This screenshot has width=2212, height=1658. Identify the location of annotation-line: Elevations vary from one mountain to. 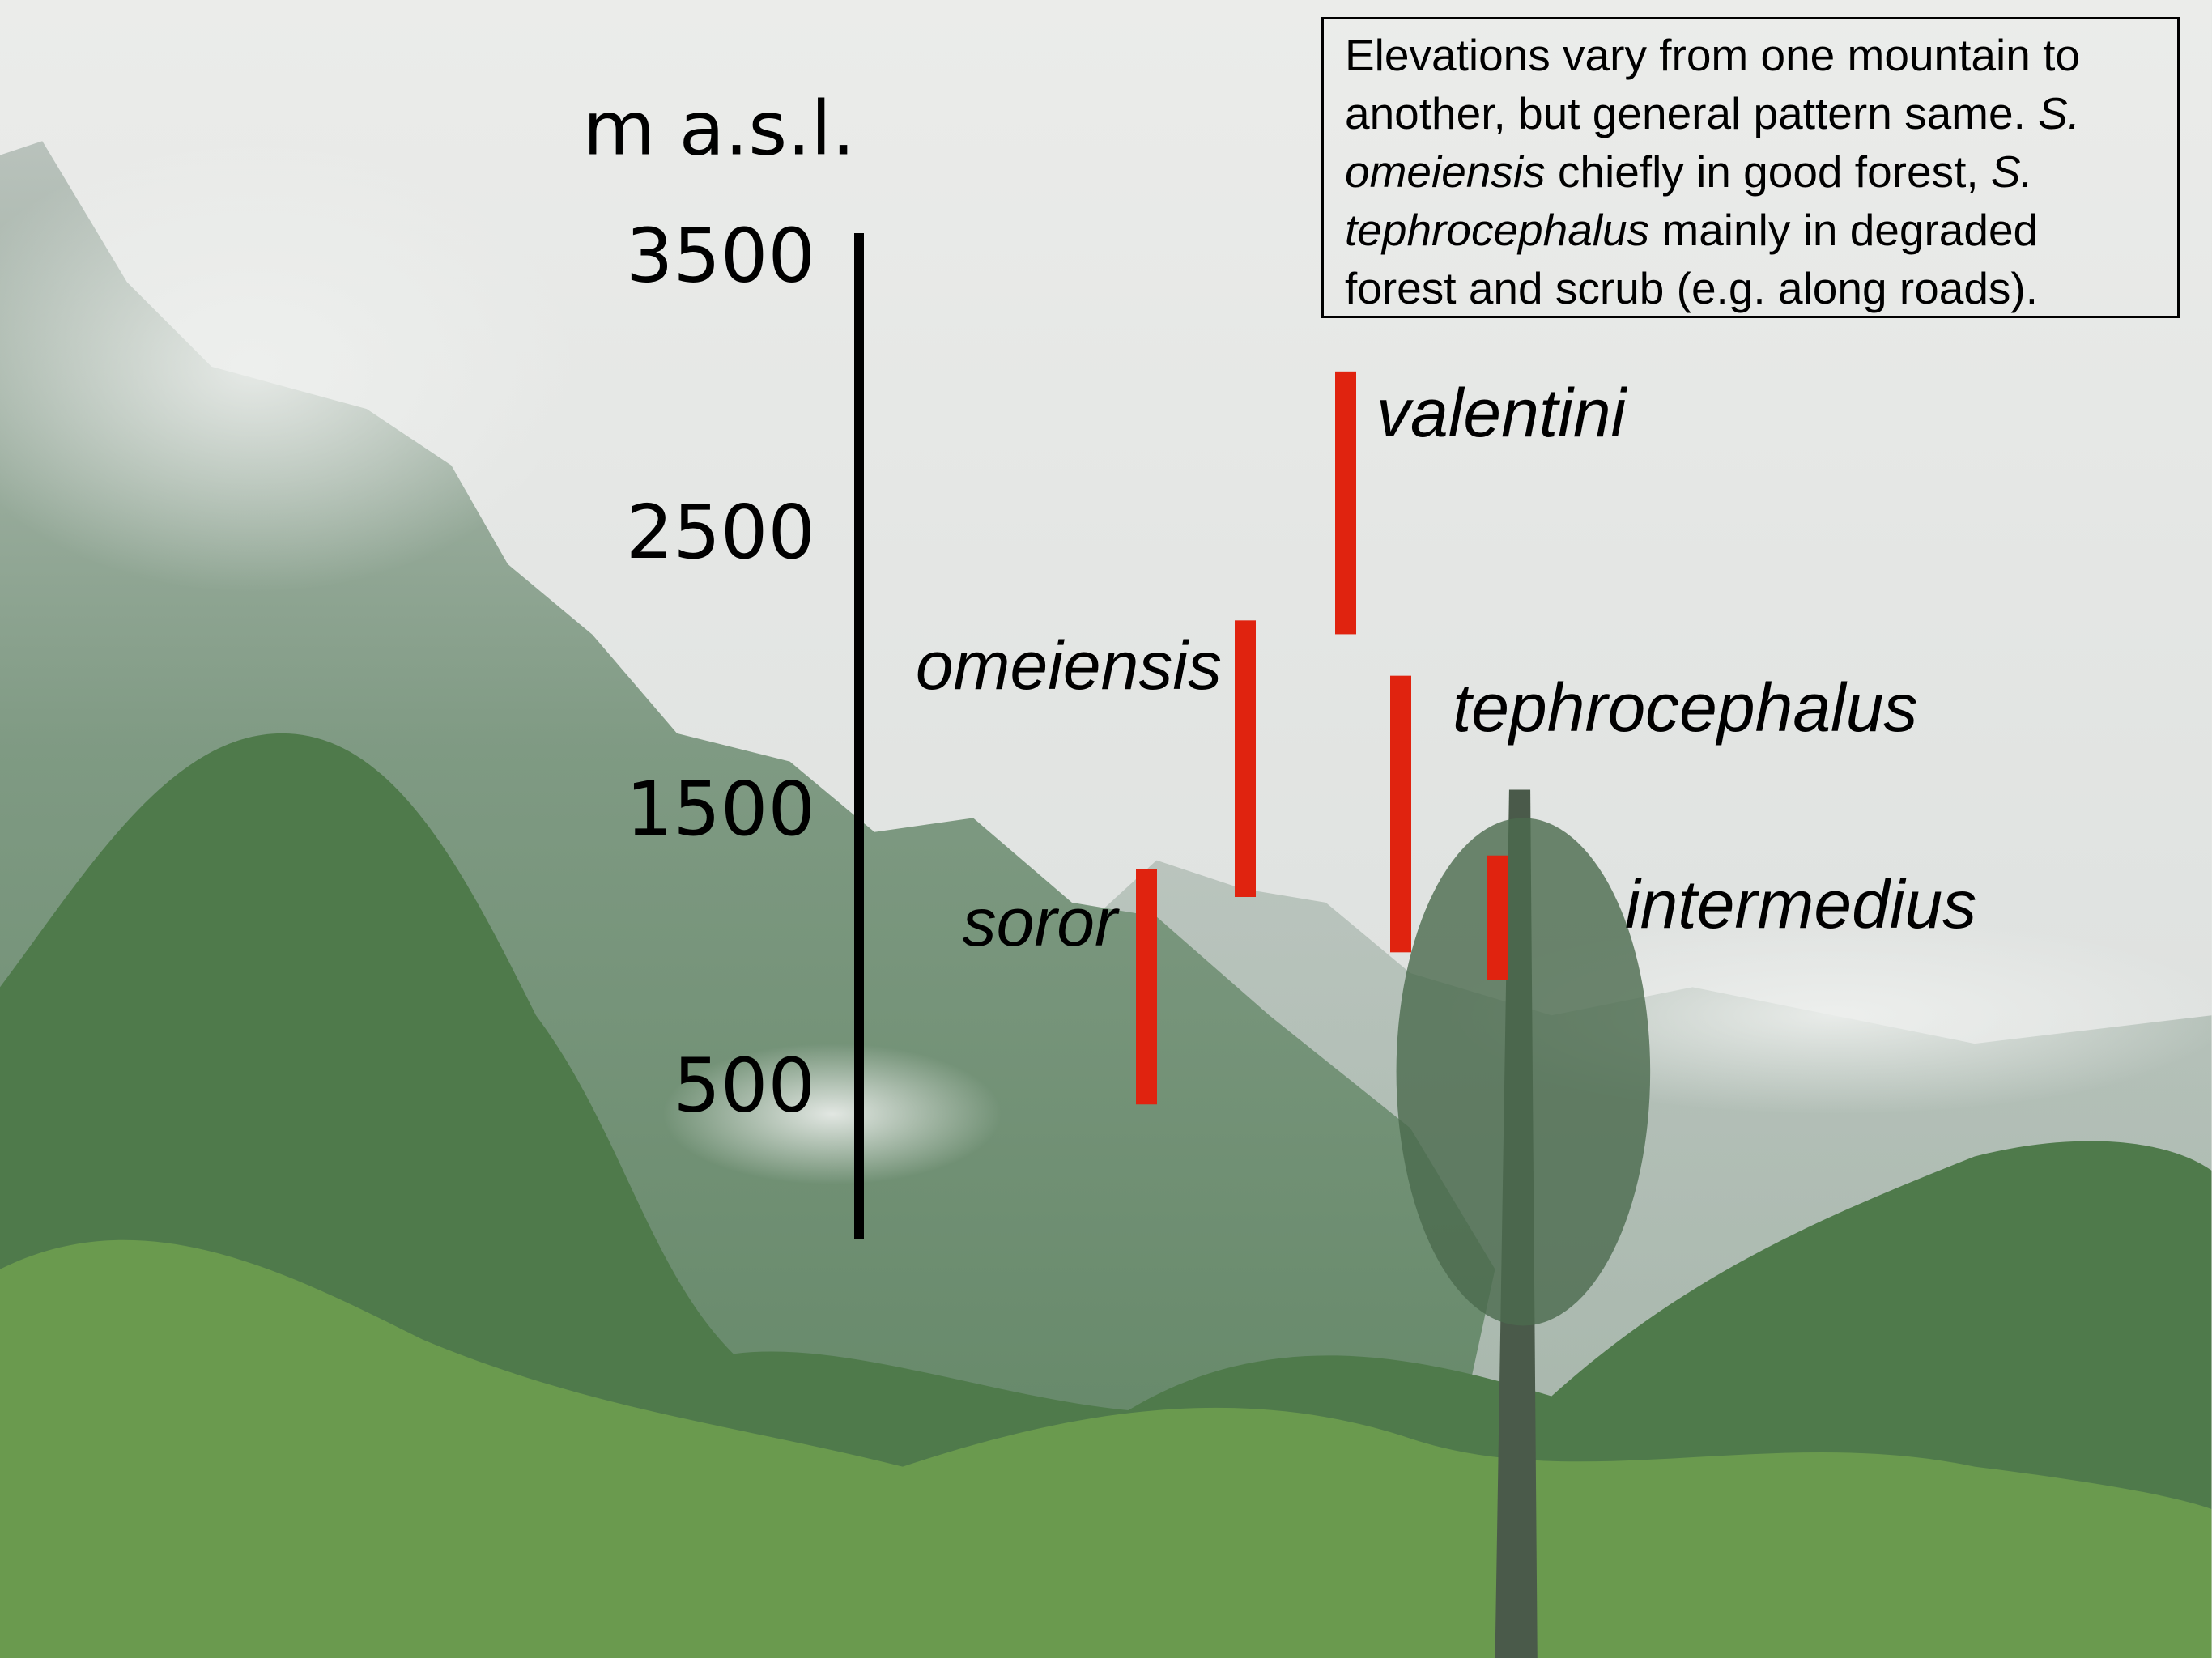
(1761, 55).